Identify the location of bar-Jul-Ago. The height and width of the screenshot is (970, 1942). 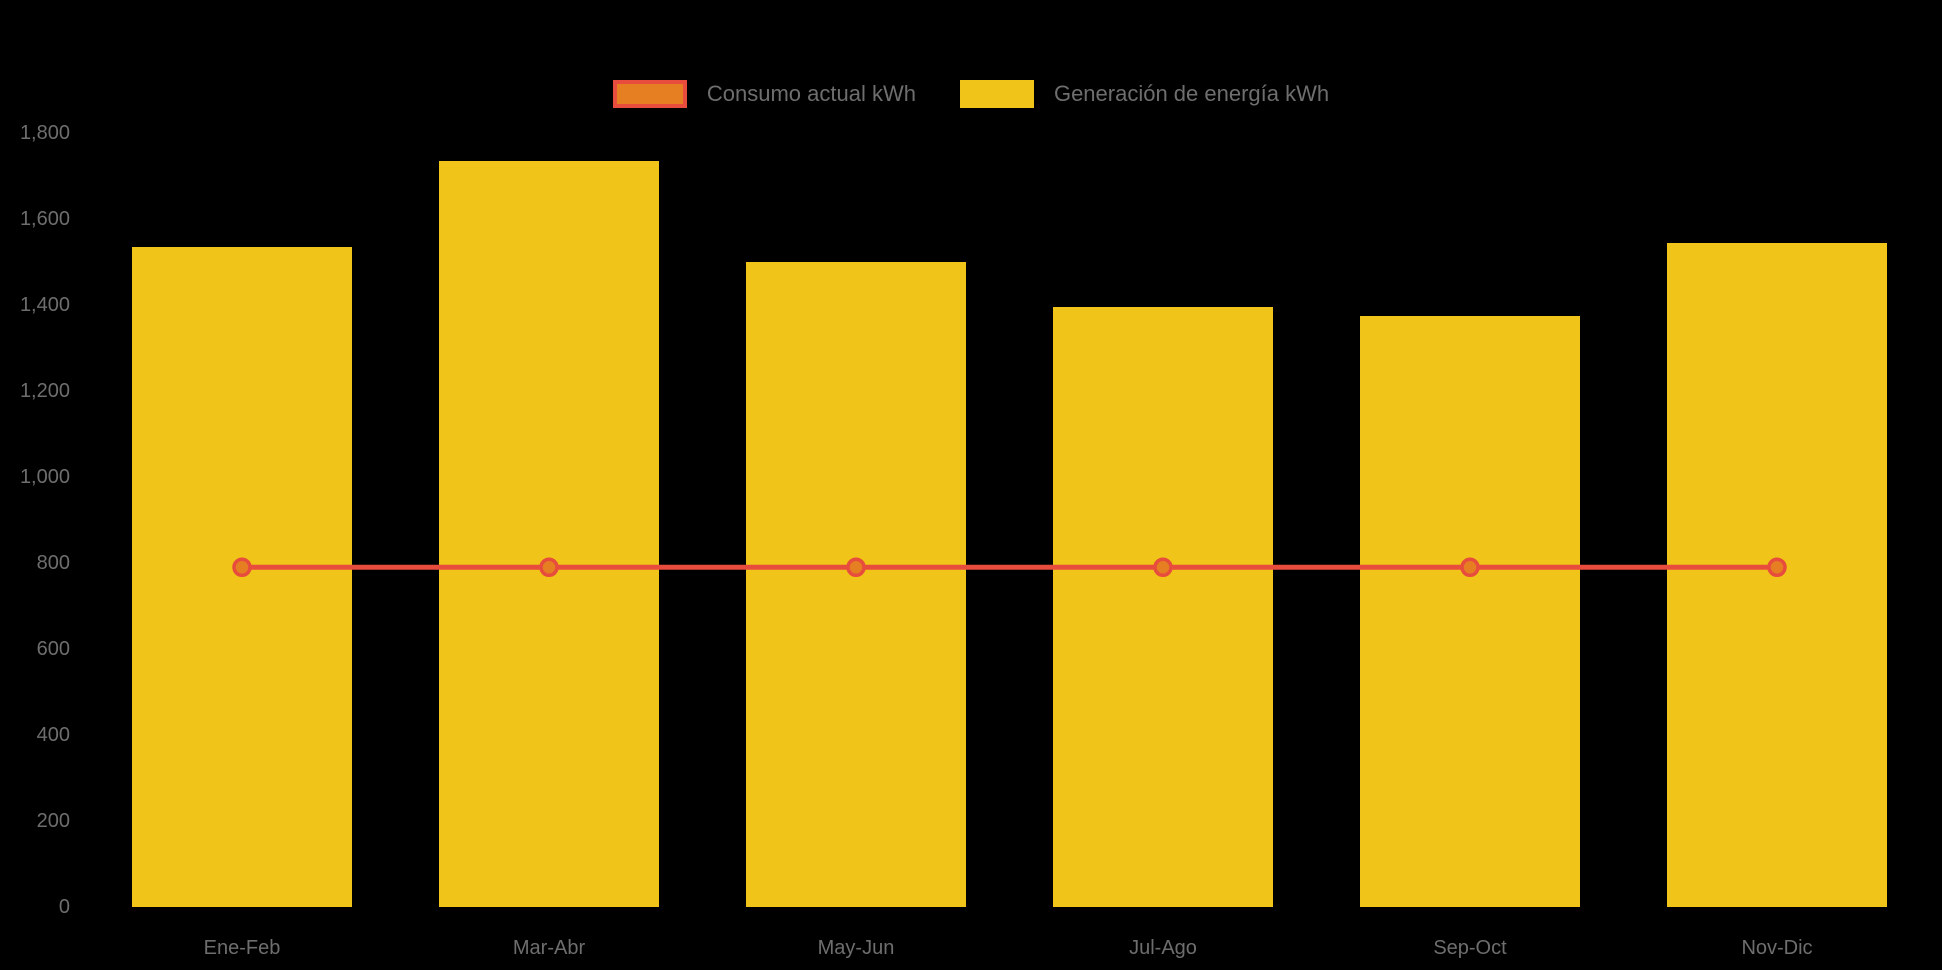
(1163, 607).